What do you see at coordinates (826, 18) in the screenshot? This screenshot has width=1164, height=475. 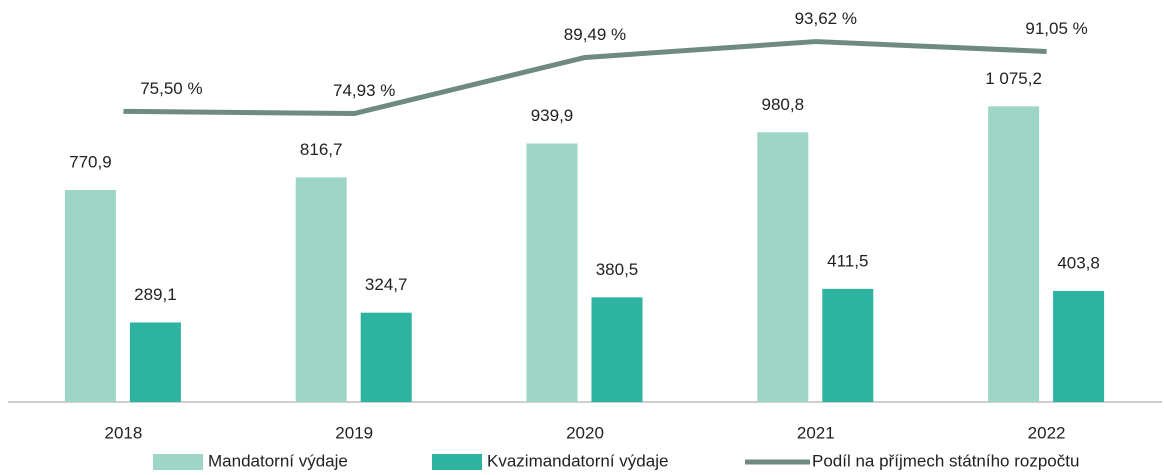 I see `data-label: 93,62 %` at bounding box center [826, 18].